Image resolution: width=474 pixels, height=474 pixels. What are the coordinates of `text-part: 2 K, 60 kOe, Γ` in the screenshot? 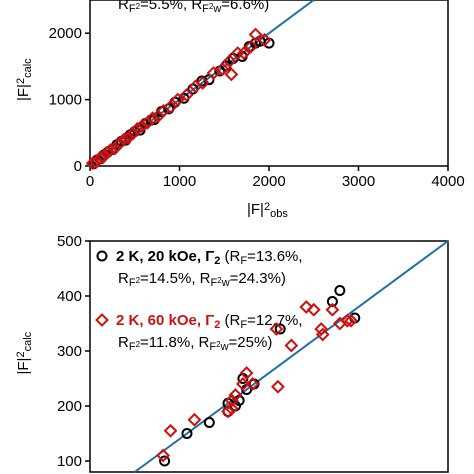 It's located at (165, 320).